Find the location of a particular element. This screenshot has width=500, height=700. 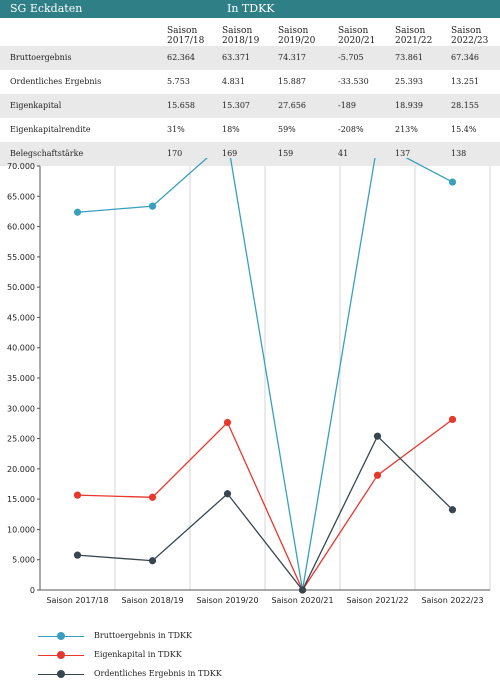

table-cell: 18.939 is located at coordinates (409, 105).